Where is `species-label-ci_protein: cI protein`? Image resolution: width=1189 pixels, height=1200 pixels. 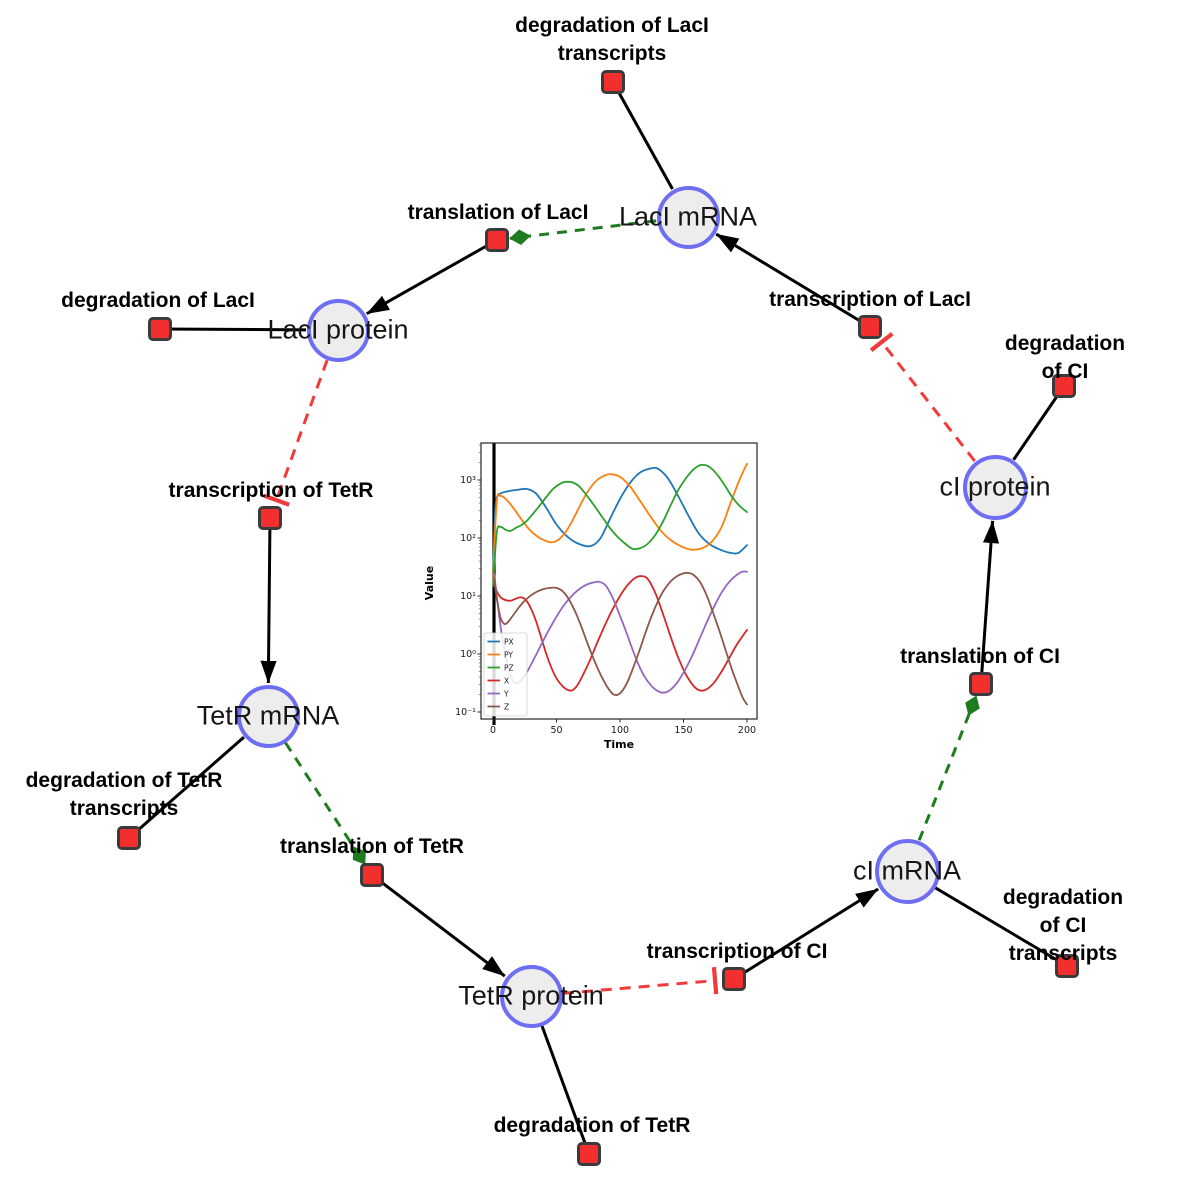
species-label-ci_protein: cI protein is located at coordinates (995, 486).